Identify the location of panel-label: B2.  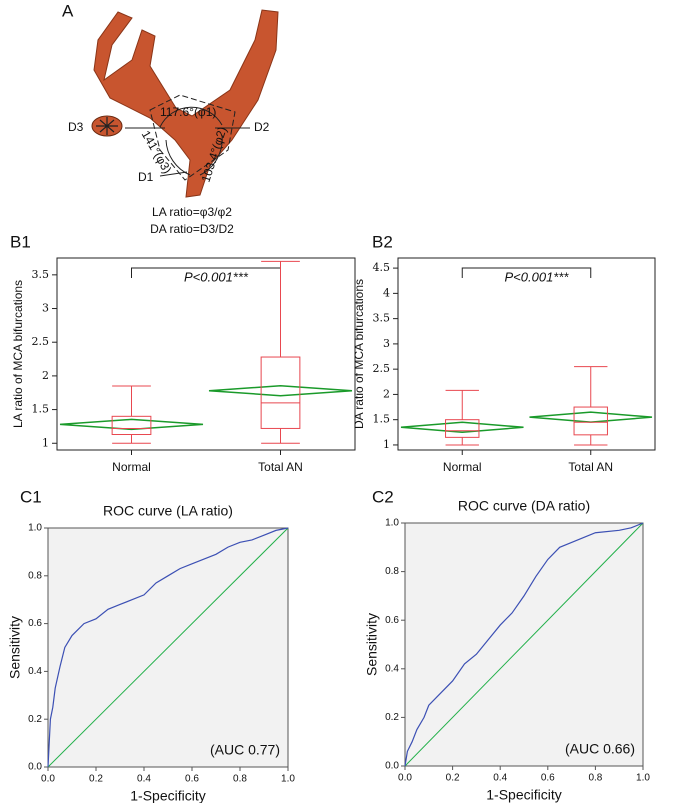
(382, 241).